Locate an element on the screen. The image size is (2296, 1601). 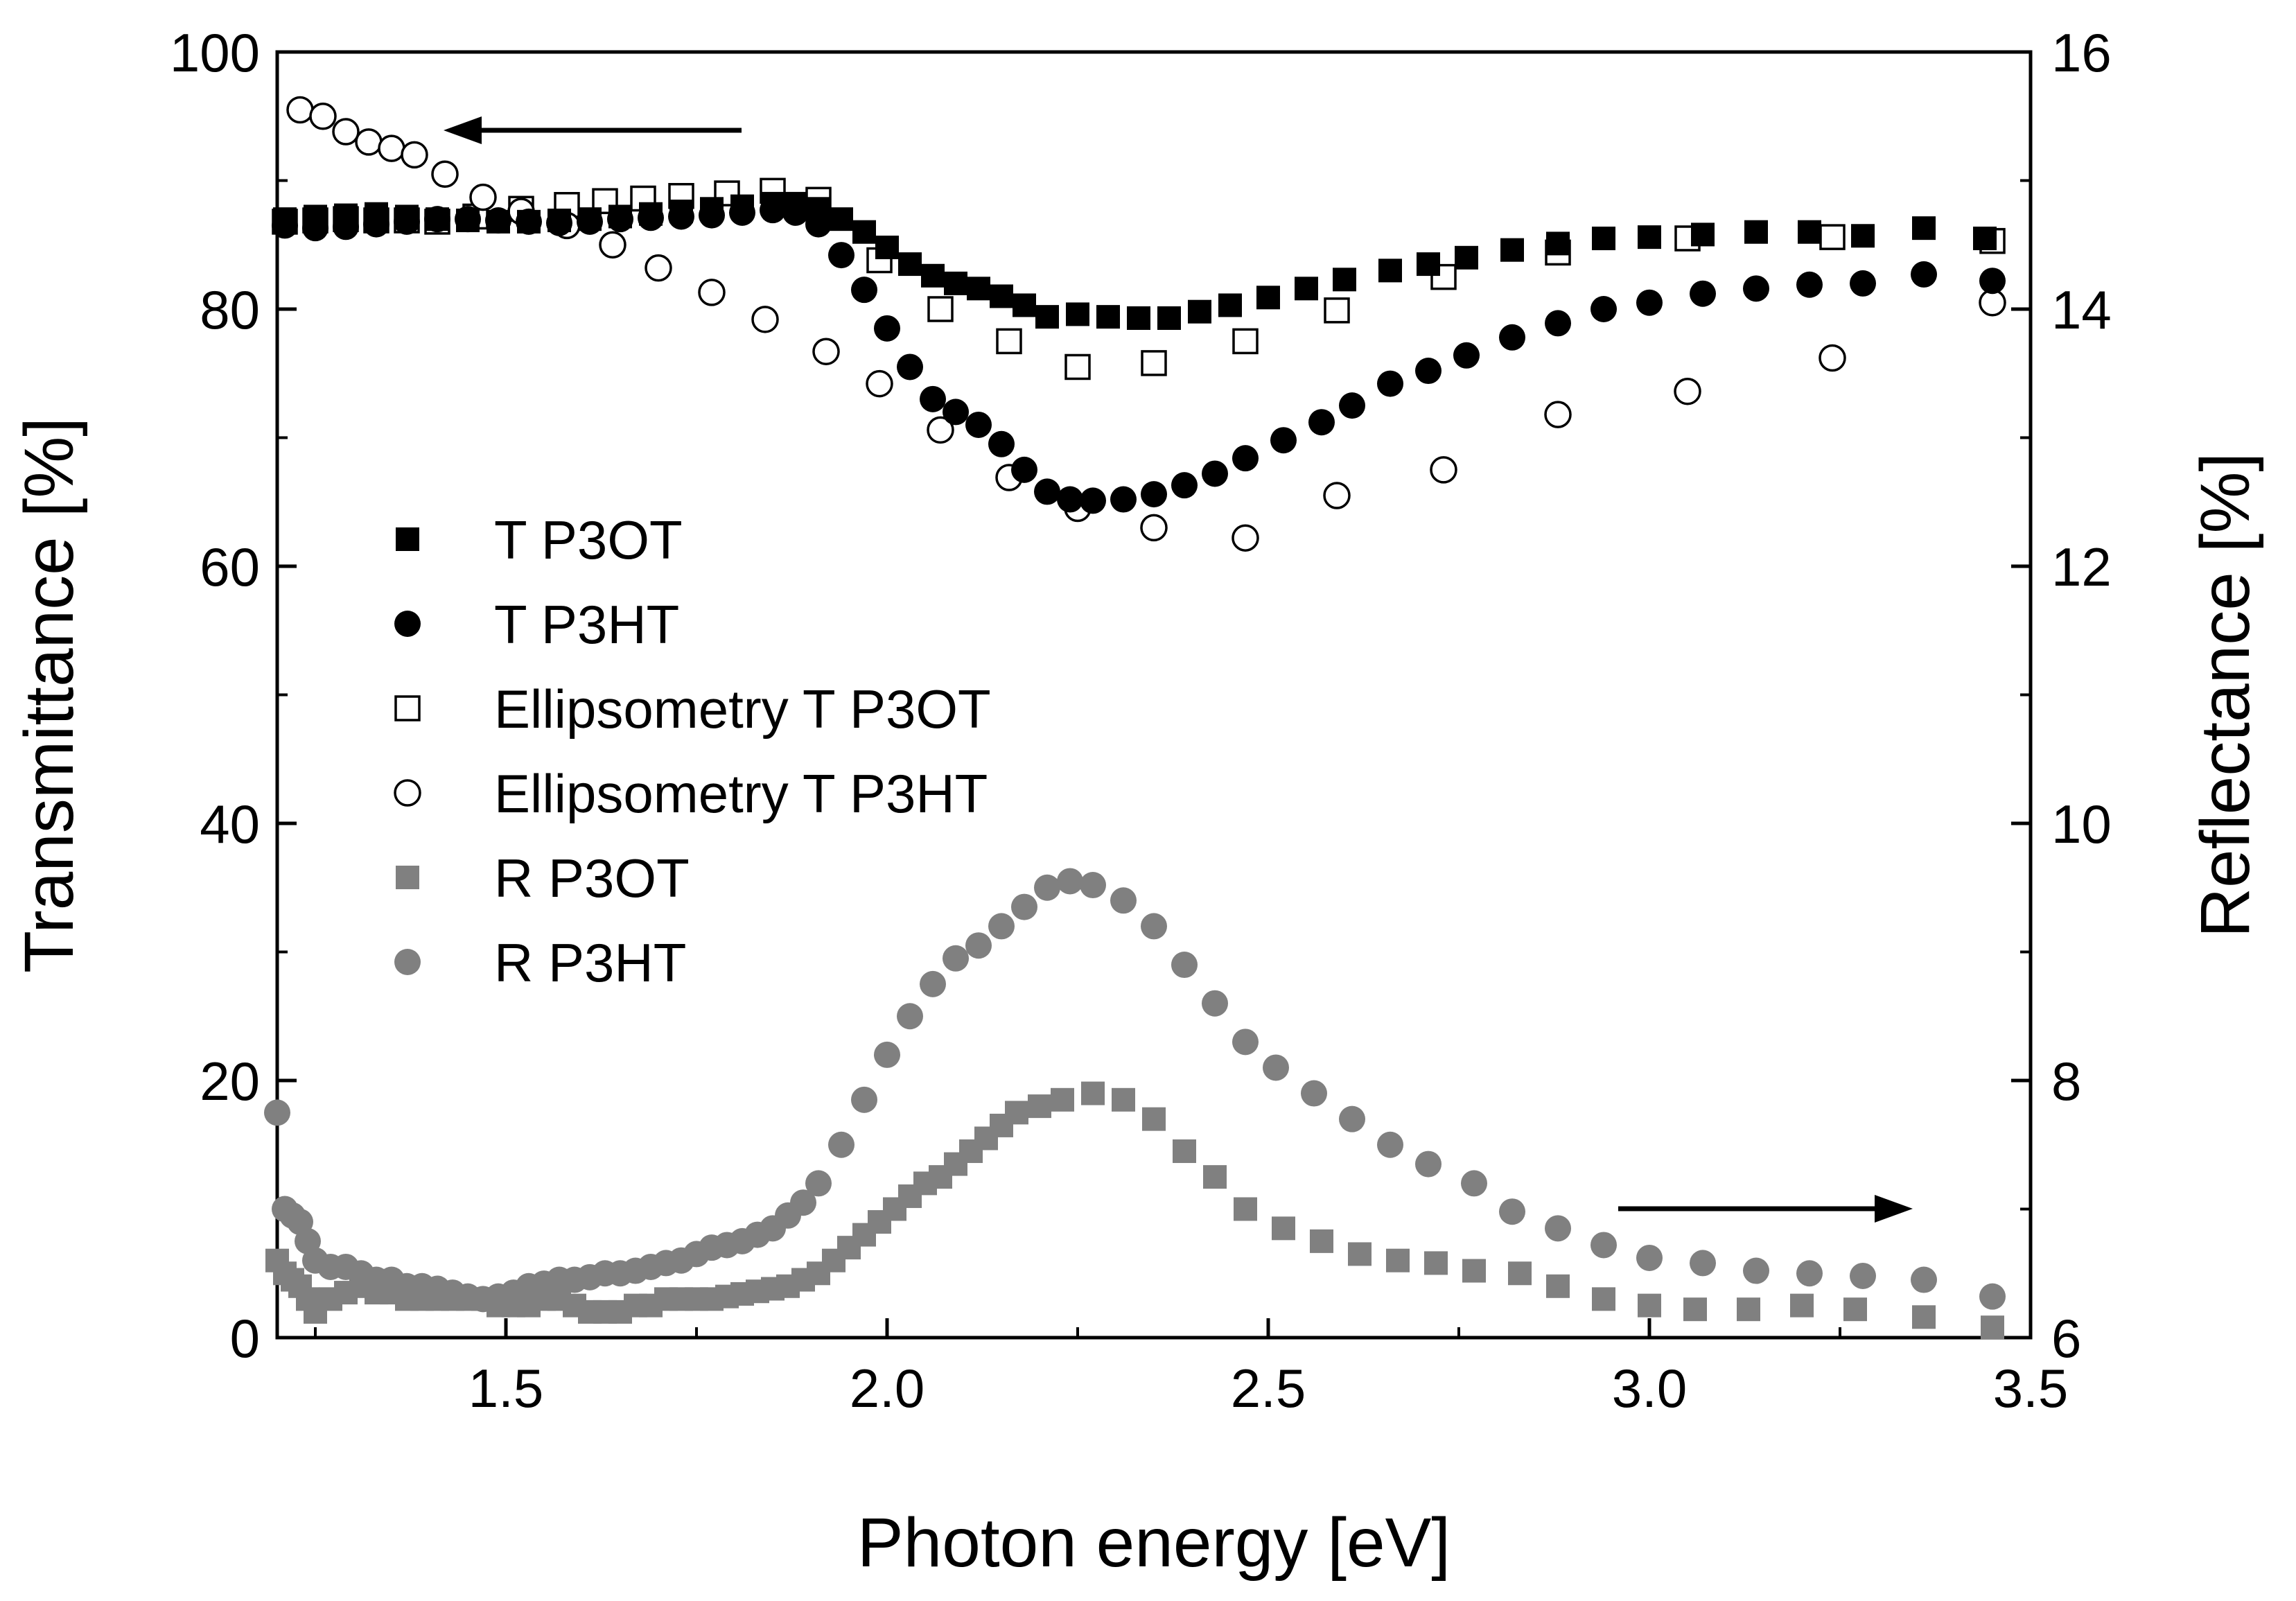
legend-label: R P3HT is located at coordinates (590, 962).